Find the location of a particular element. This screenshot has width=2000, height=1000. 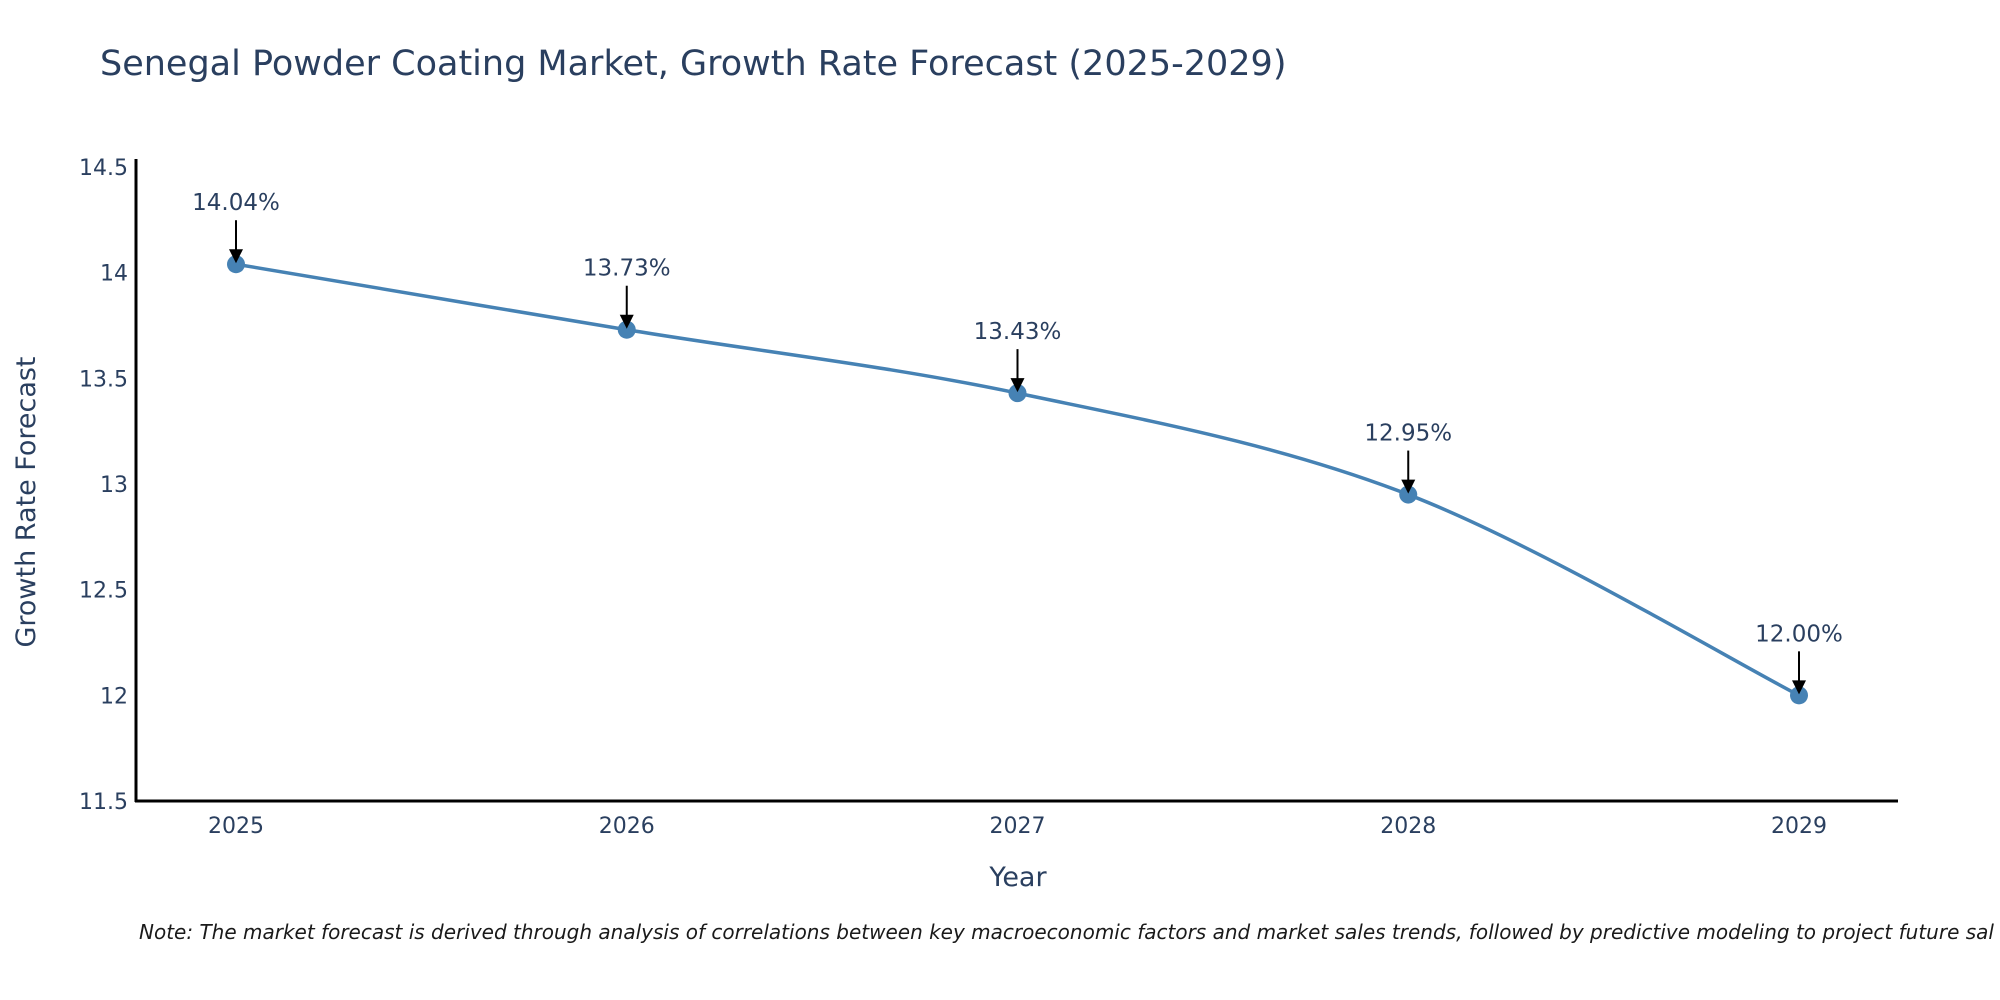

y-axis-ticks: 11.5 12 12.5 13 13.5 14 14.5 is located at coordinates (103, 485).